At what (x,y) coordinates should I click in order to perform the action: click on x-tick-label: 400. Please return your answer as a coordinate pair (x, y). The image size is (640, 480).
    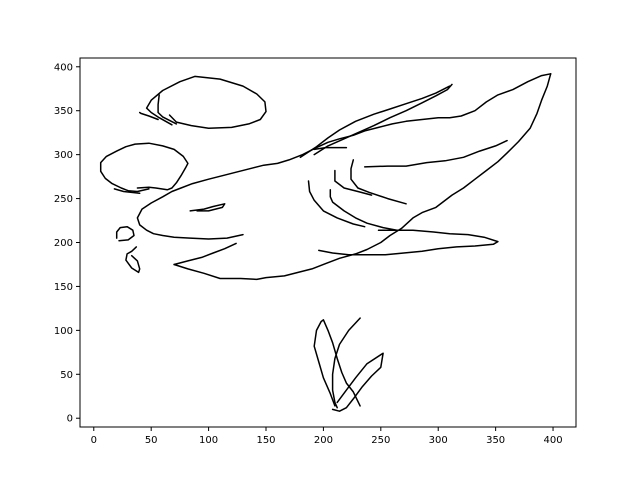
    Looking at the image, I should click on (552, 440).